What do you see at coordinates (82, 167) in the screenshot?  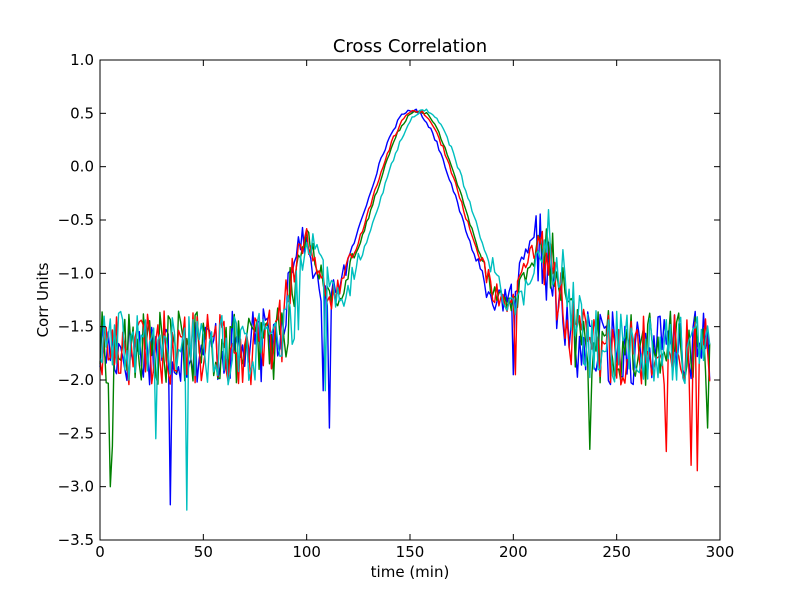 I see `y-tick-label: 0.0` at bounding box center [82, 167].